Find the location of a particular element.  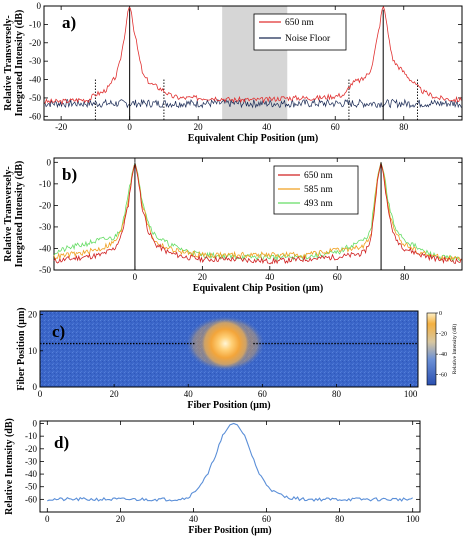

colorbar-tick-label: -20 is located at coordinates (443, 335).